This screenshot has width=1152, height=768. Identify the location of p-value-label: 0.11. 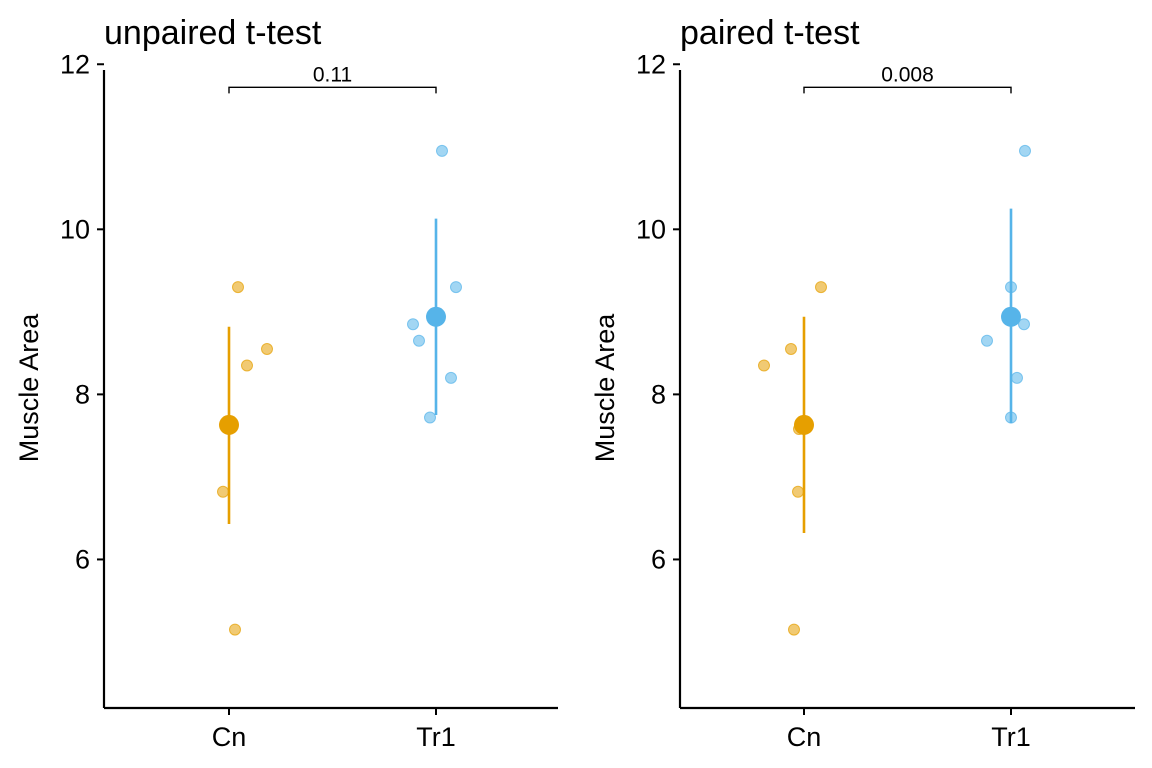
(332, 74).